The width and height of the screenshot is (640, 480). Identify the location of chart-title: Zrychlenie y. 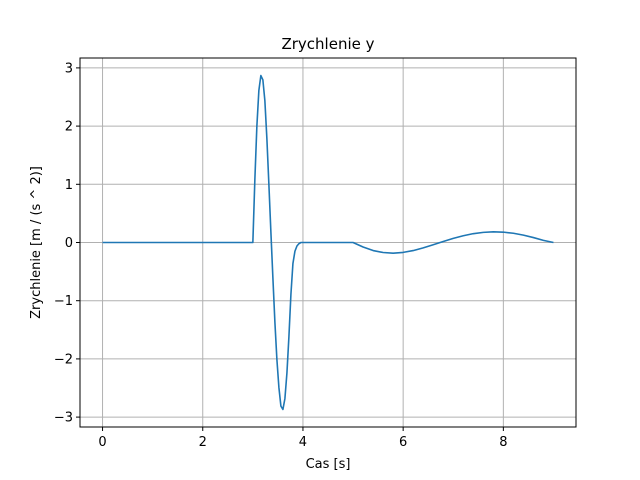
(327, 44).